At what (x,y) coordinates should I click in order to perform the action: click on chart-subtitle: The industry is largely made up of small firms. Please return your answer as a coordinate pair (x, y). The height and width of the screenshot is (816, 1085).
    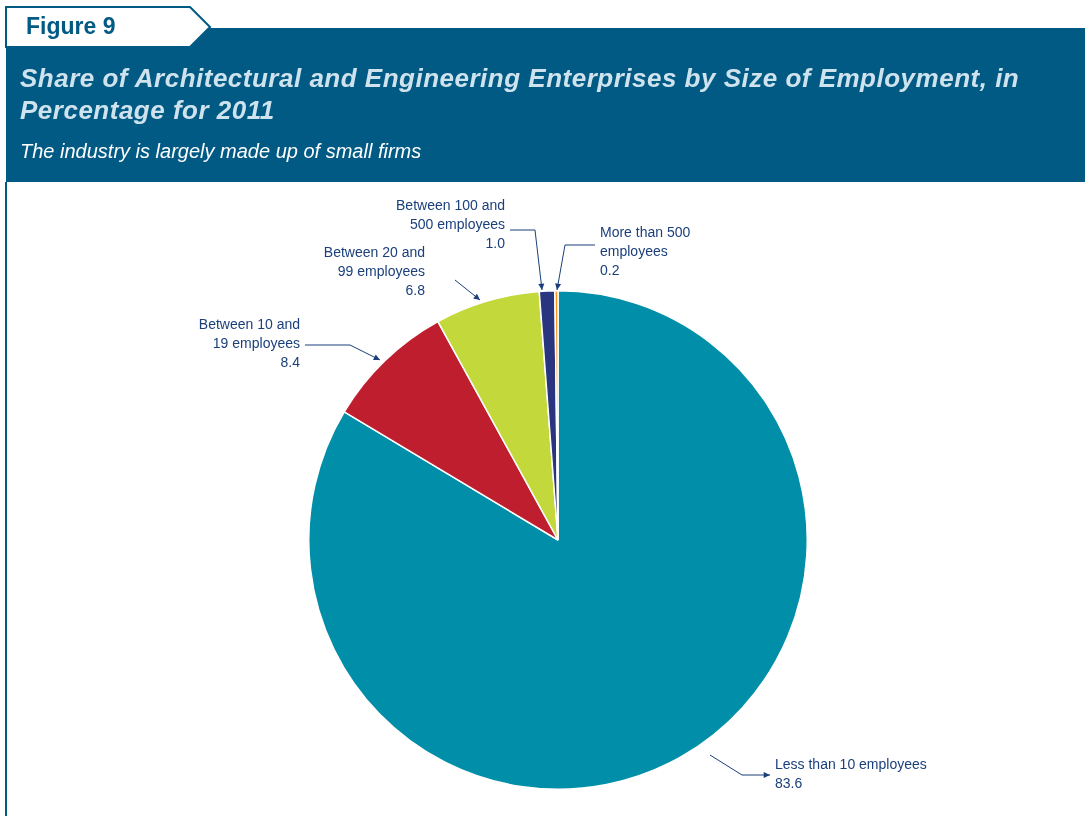
    Looking at the image, I should click on (221, 151).